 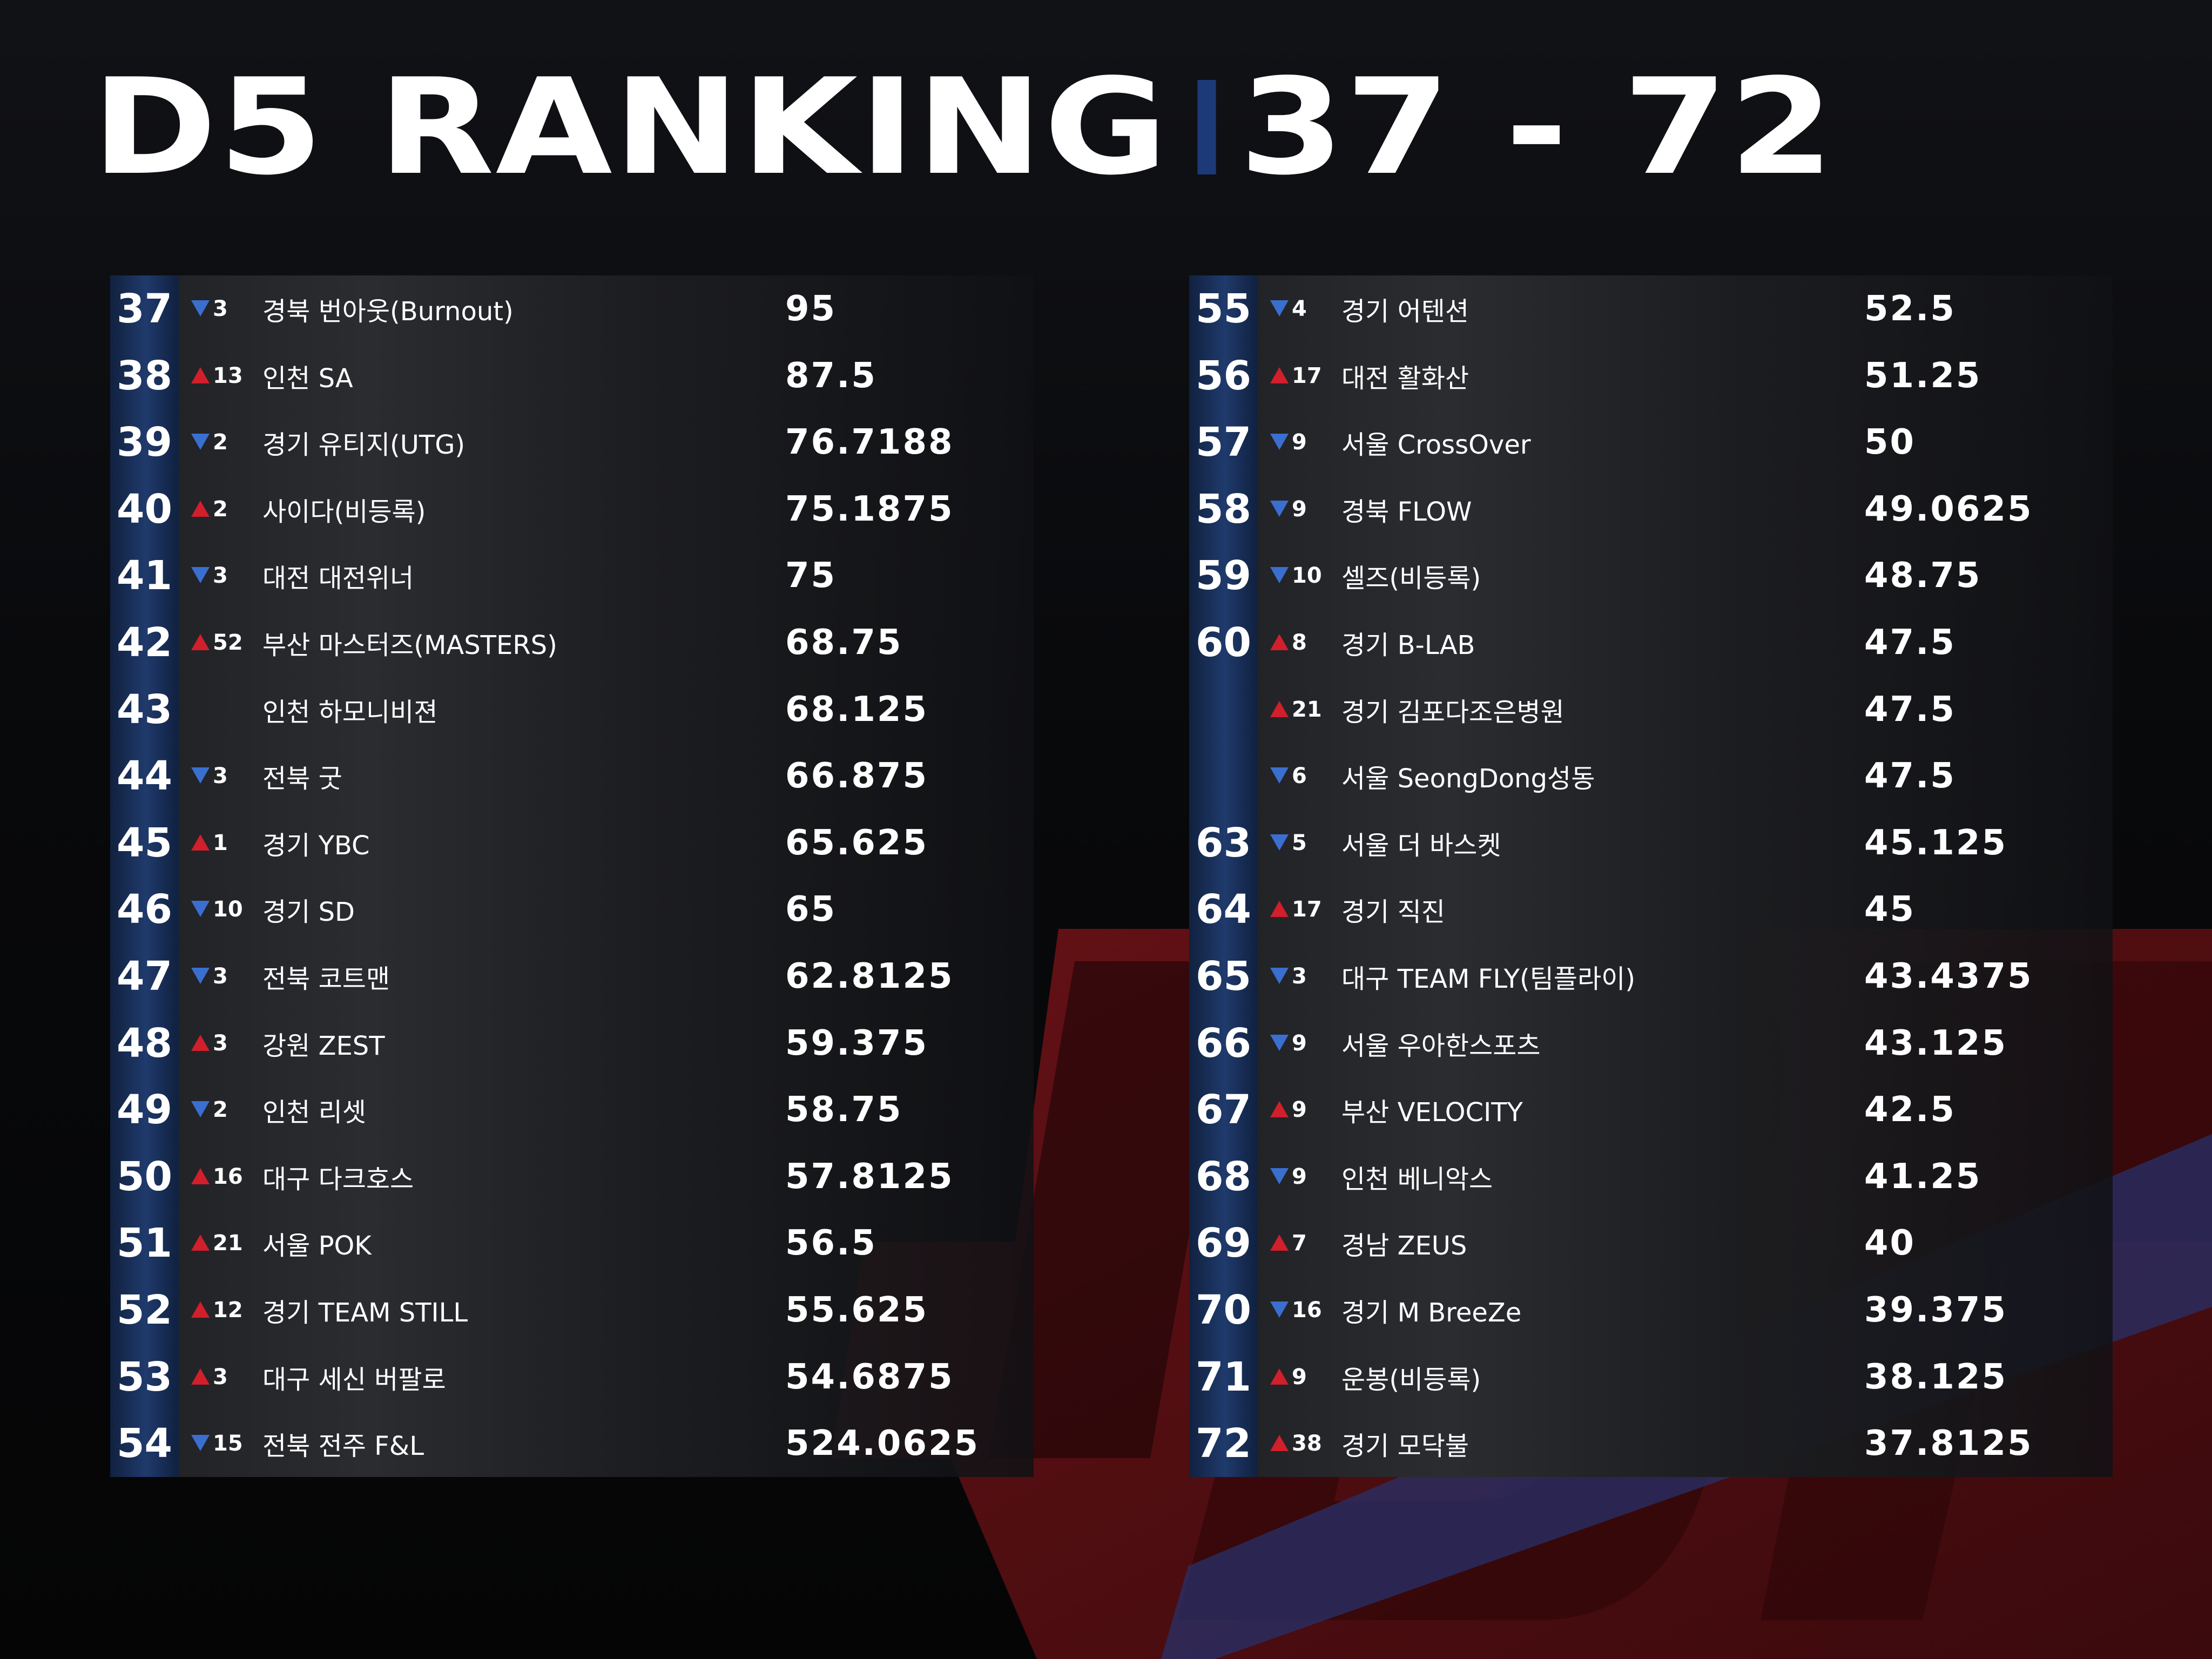 I want to click on ranking-row: 59 10 셀즈(비등록) 48.75, so click(x=1651, y=575).